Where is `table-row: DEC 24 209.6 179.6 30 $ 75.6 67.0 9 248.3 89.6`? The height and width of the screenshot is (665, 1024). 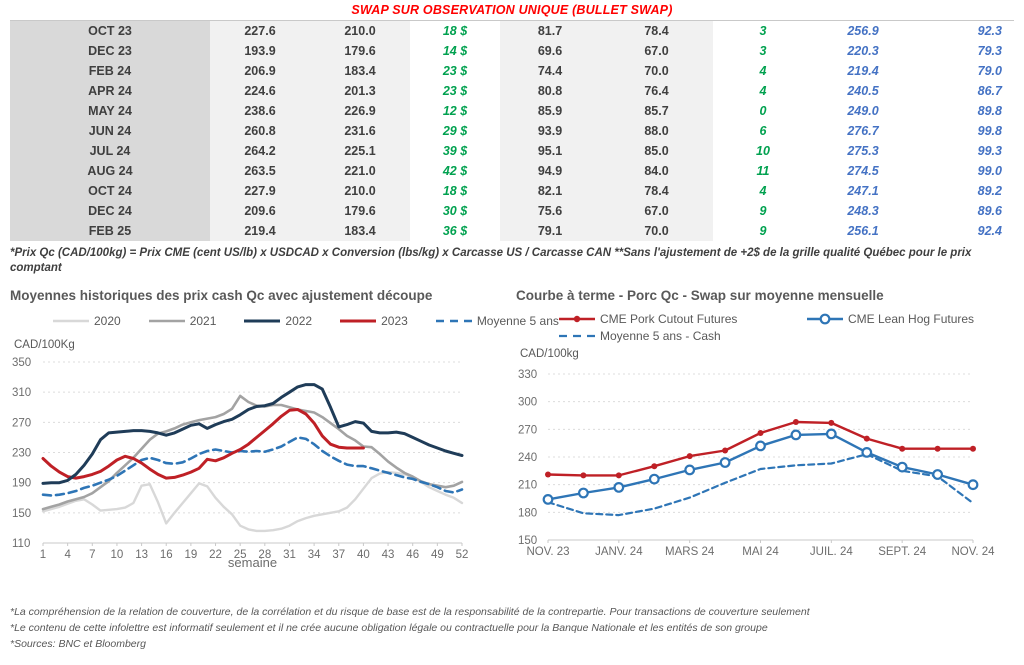
table-row: DEC 24 209.6 179.6 30 $ 75.6 67.0 9 248.3 89.6 is located at coordinates (512, 211).